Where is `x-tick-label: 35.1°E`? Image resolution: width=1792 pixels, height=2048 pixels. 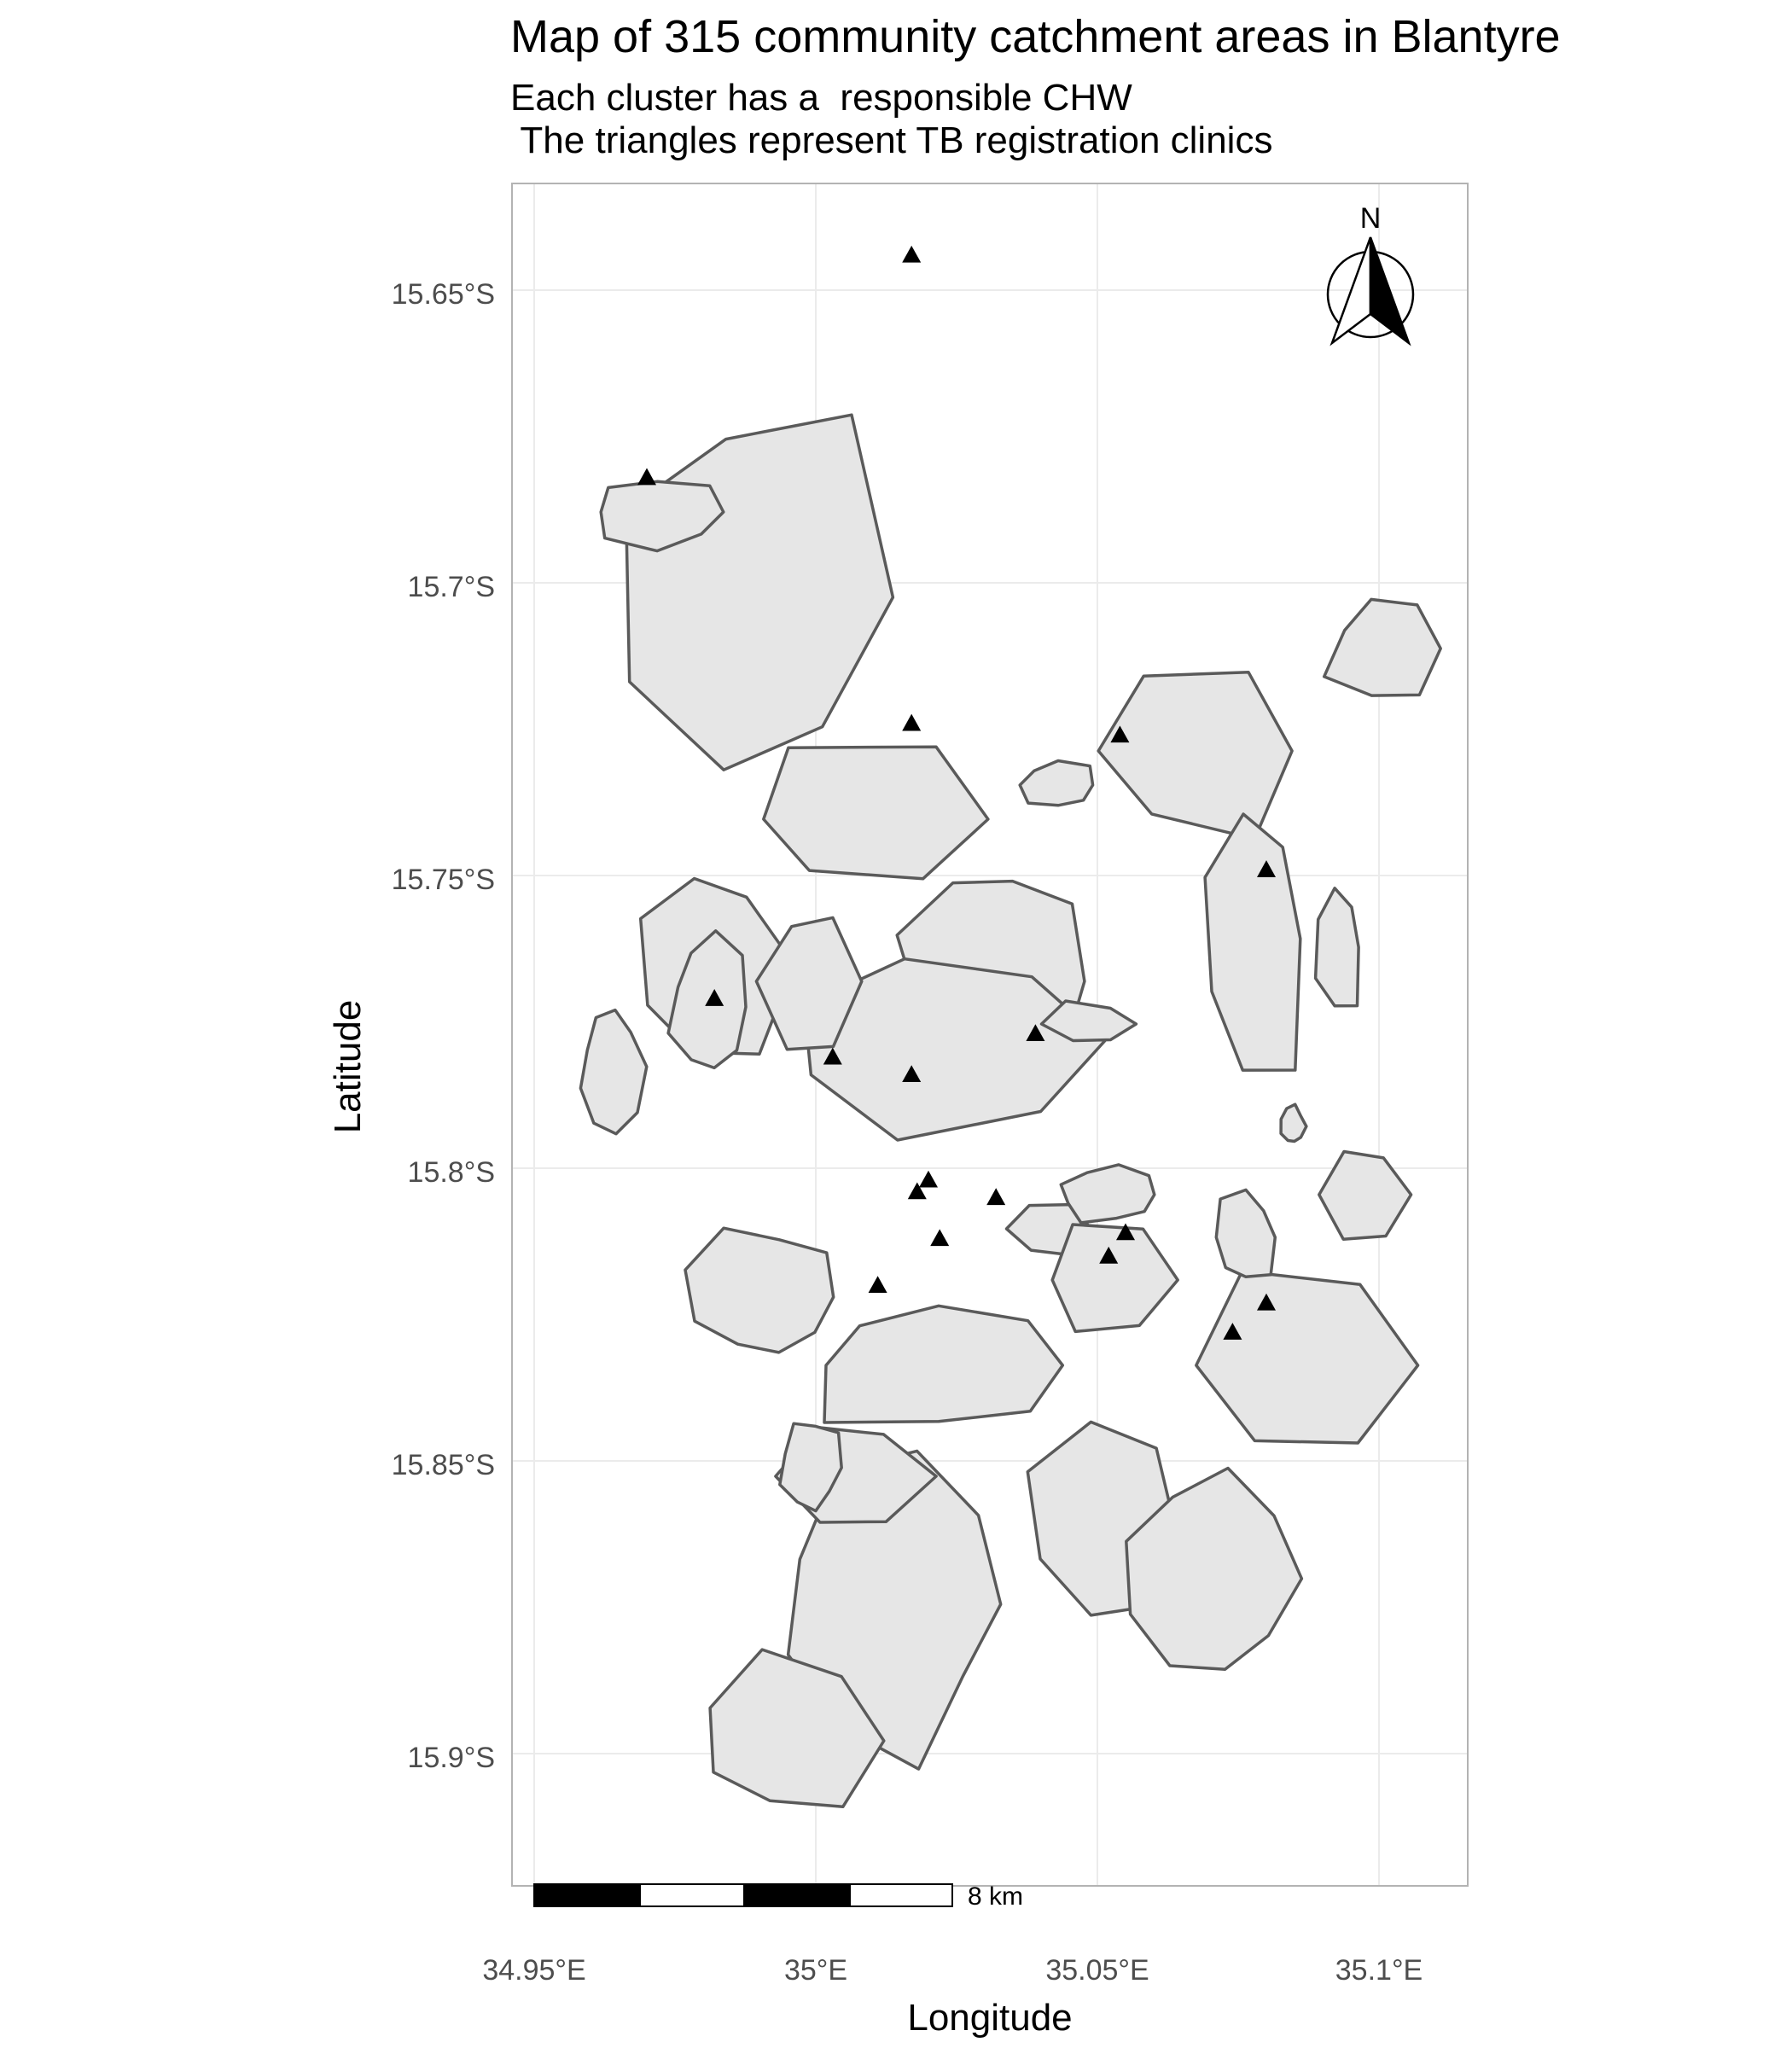
x-tick-label: 35.1°E is located at coordinates (1379, 1971).